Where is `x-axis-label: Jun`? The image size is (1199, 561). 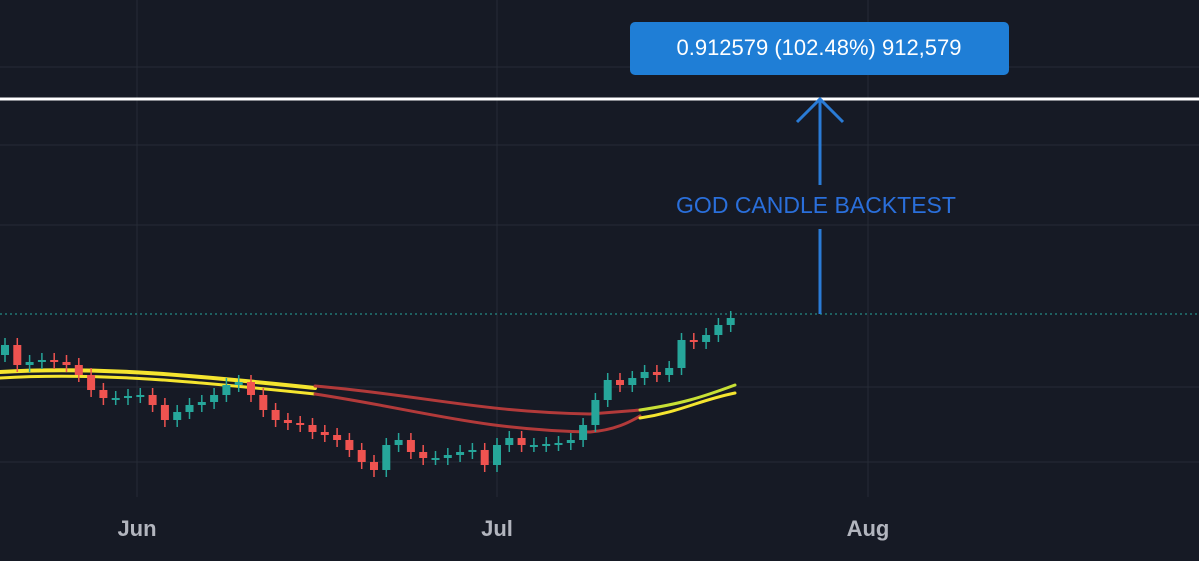
x-axis-label: Jun is located at coordinates (136, 528).